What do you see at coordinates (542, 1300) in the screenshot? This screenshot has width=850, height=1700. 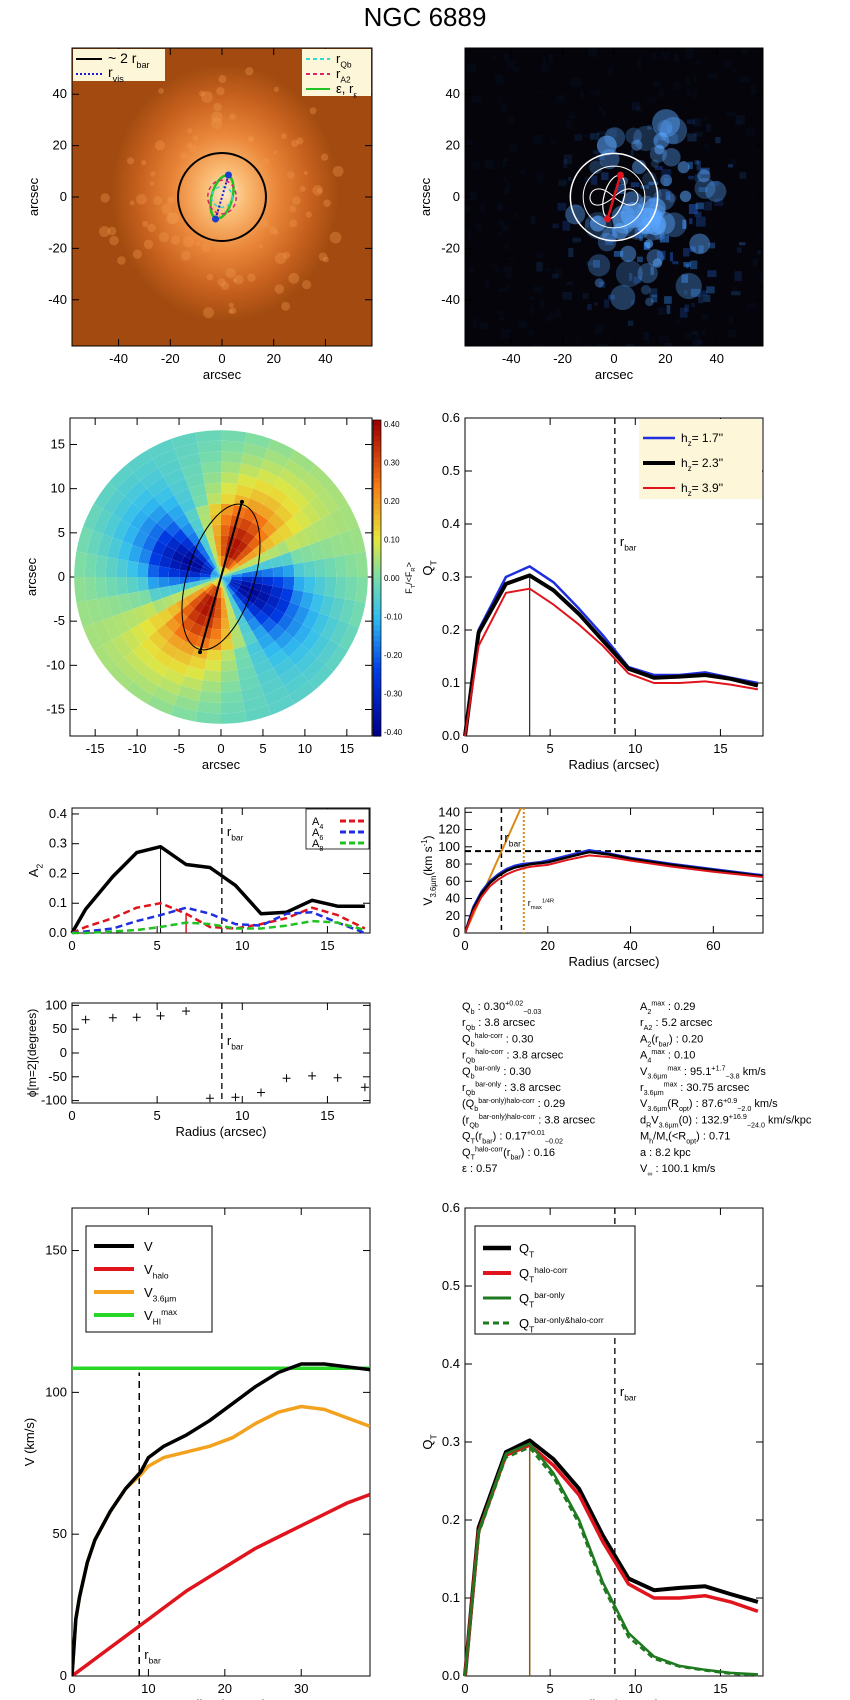 I see `legend-label: QTbar-only` at bounding box center [542, 1300].